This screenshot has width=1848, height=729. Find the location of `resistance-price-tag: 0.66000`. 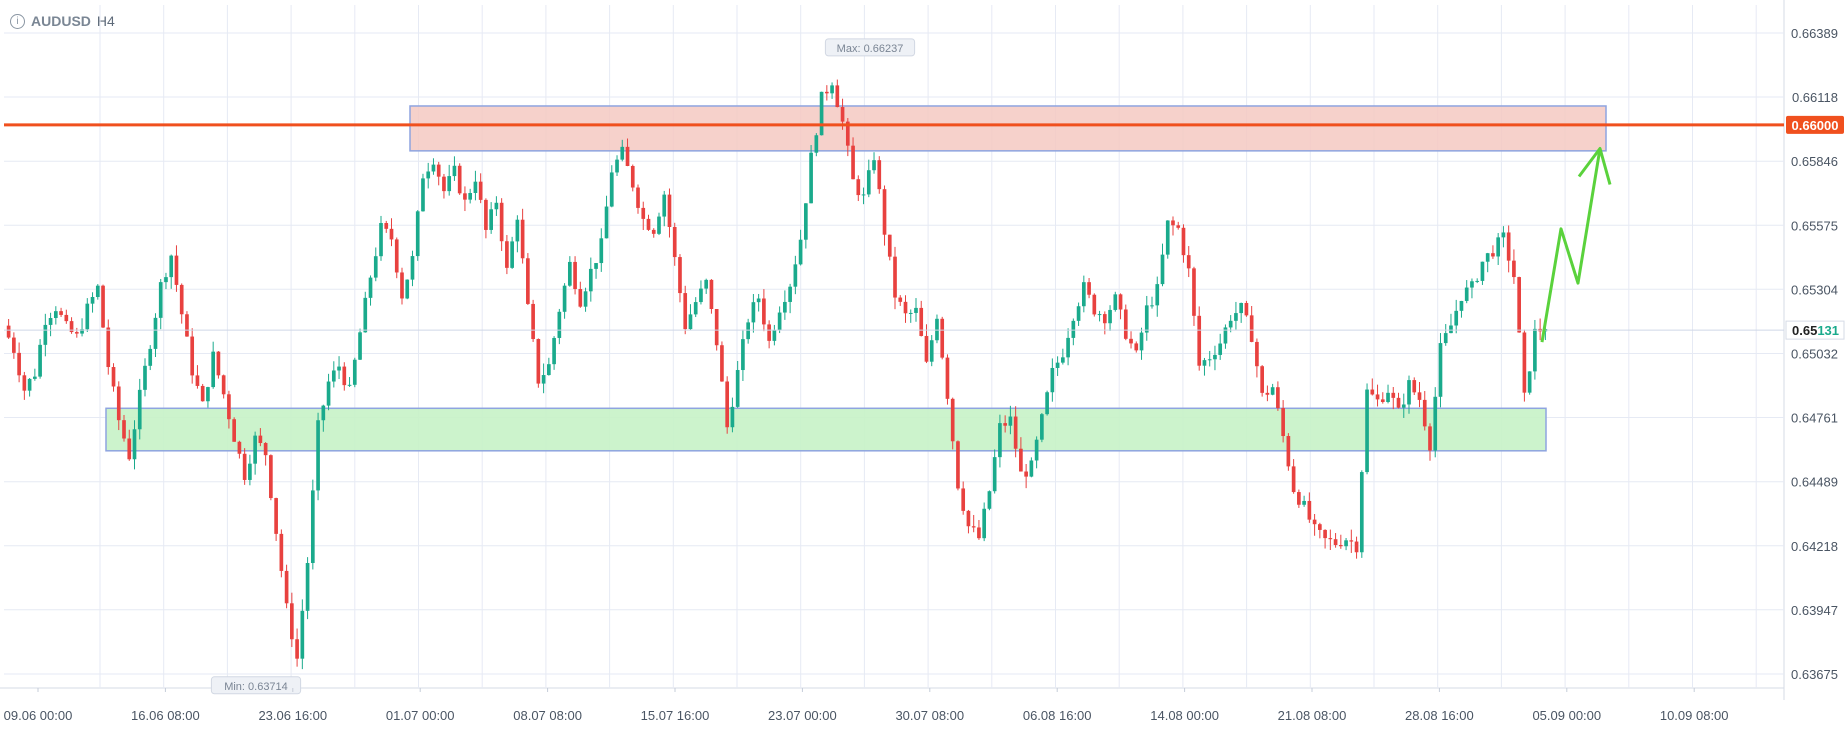

resistance-price-tag: 0.66000 is located at coordinates (1815, 124).